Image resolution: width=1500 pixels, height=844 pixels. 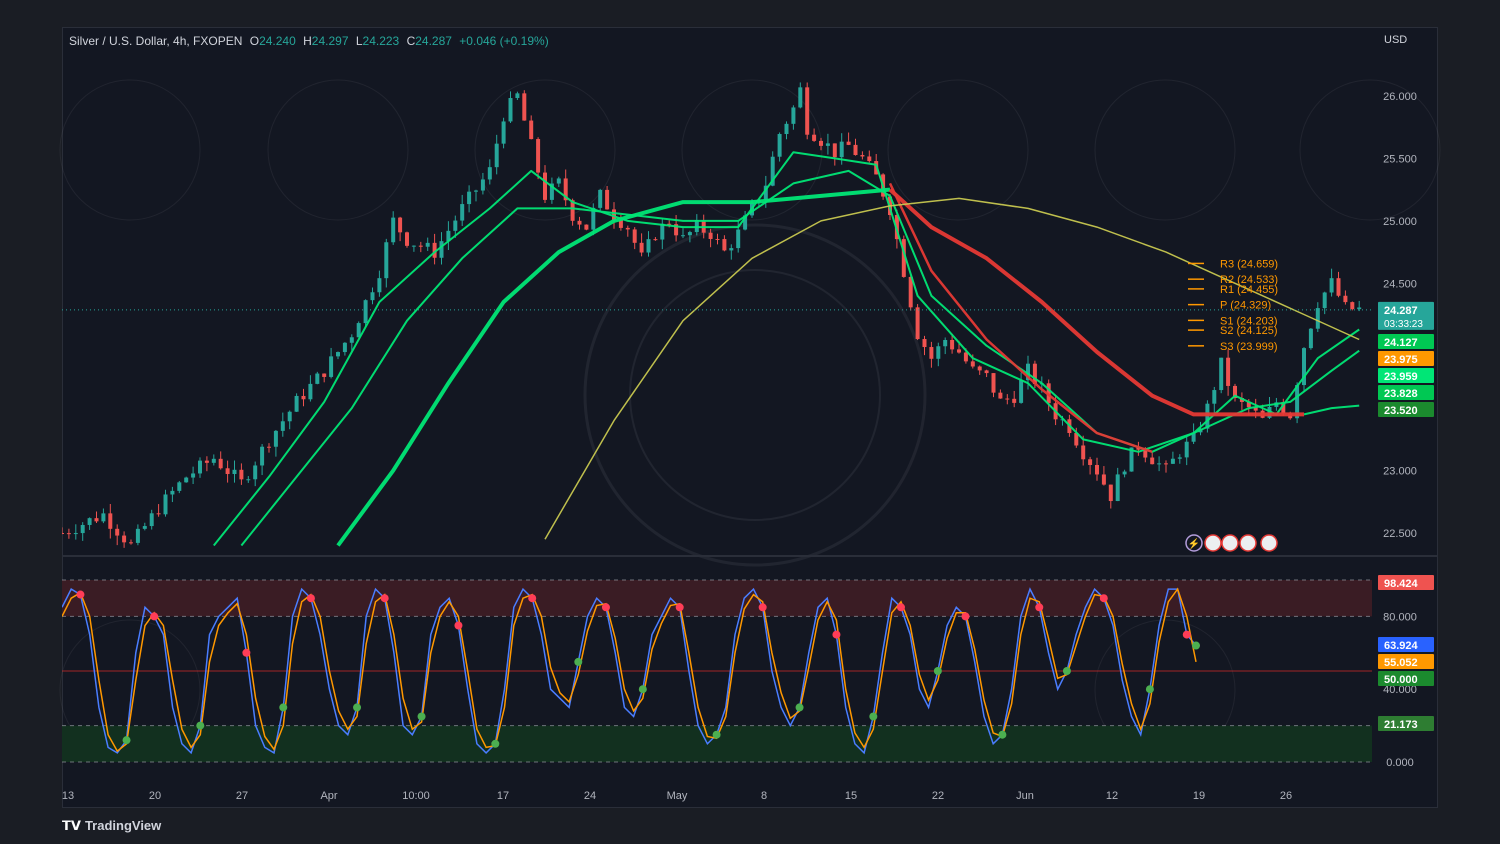 What do you see at coordinates (717, 598) in the screenshot?
I see `overbought-zone` at bounding box center [717, 598].